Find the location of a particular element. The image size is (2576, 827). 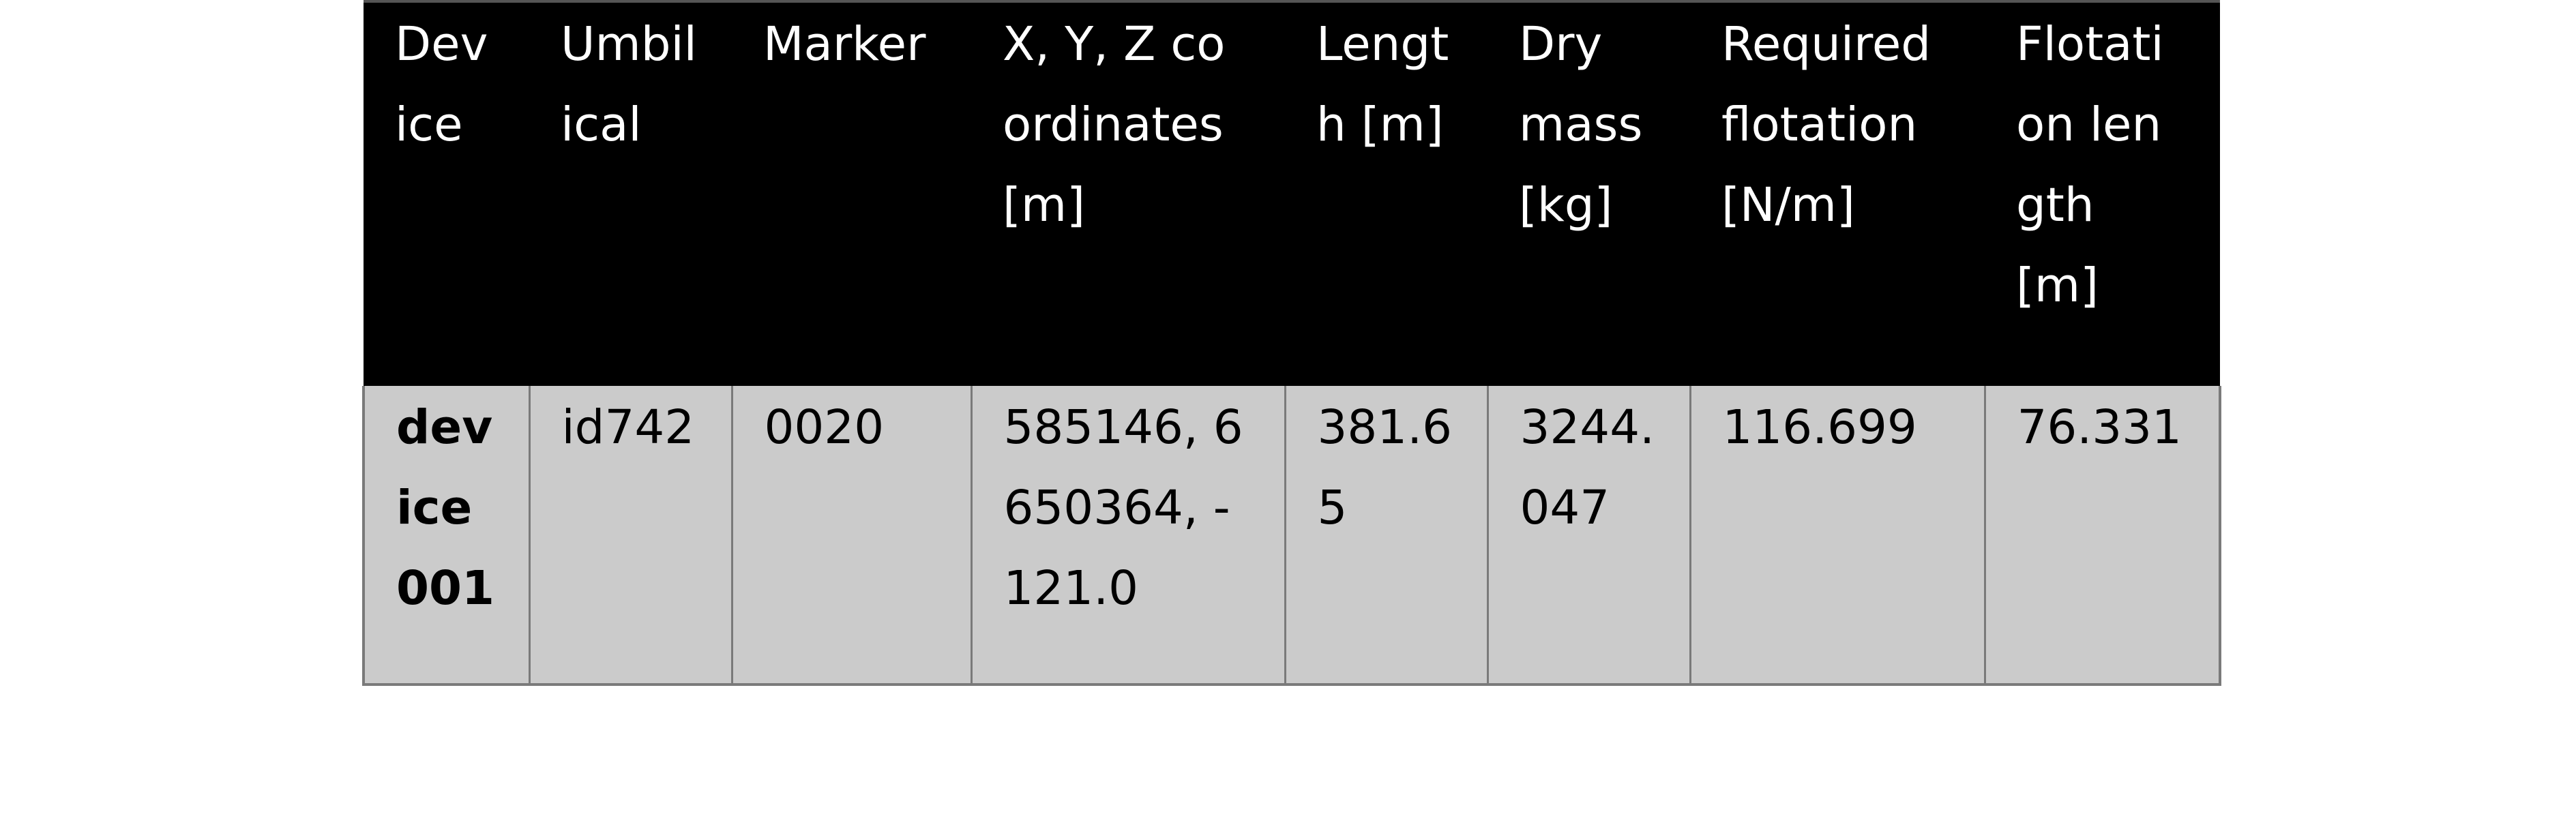

header-coordinates: X, Y, Z coordinates [m] is located at coordinates (1128, 193).